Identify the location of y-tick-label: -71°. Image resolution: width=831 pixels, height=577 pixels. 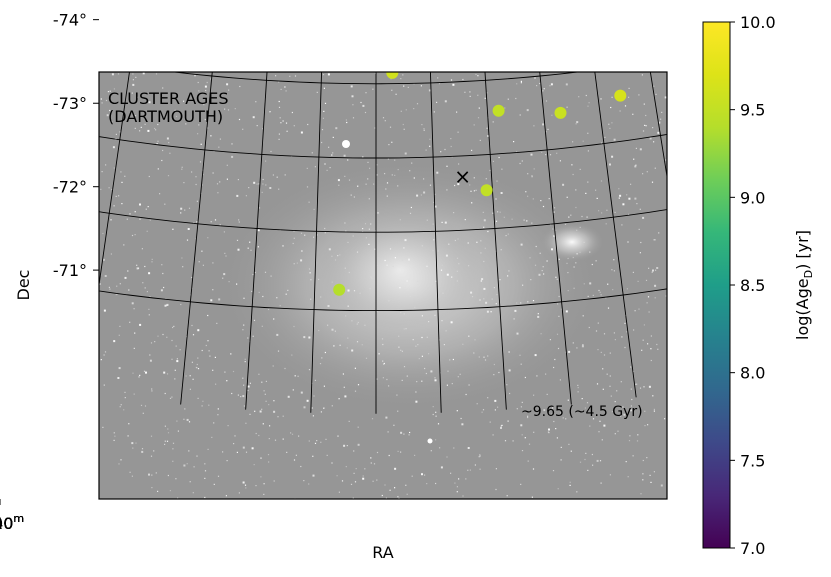
(70, 270).